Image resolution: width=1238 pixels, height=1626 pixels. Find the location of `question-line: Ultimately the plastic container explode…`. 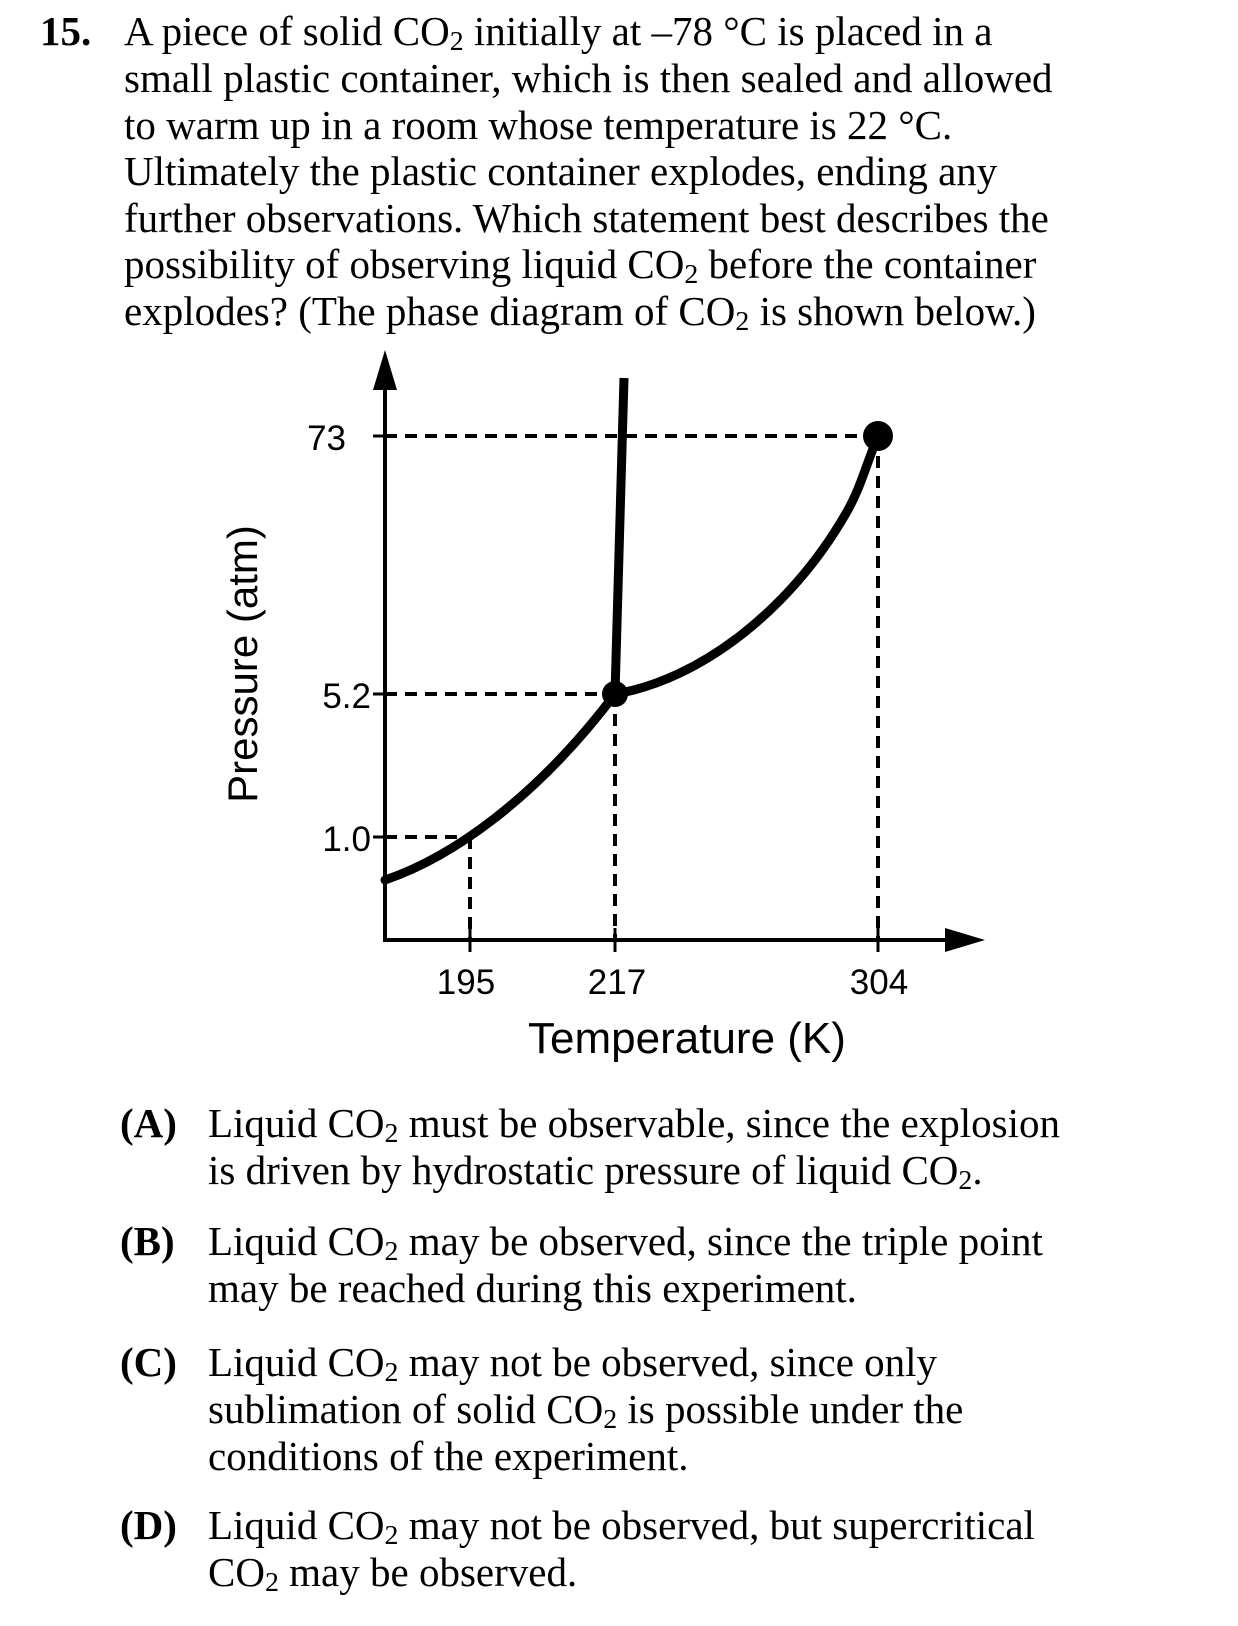

question-line: Ultimately the plastic container explode… is located at coordinates (561, 171).